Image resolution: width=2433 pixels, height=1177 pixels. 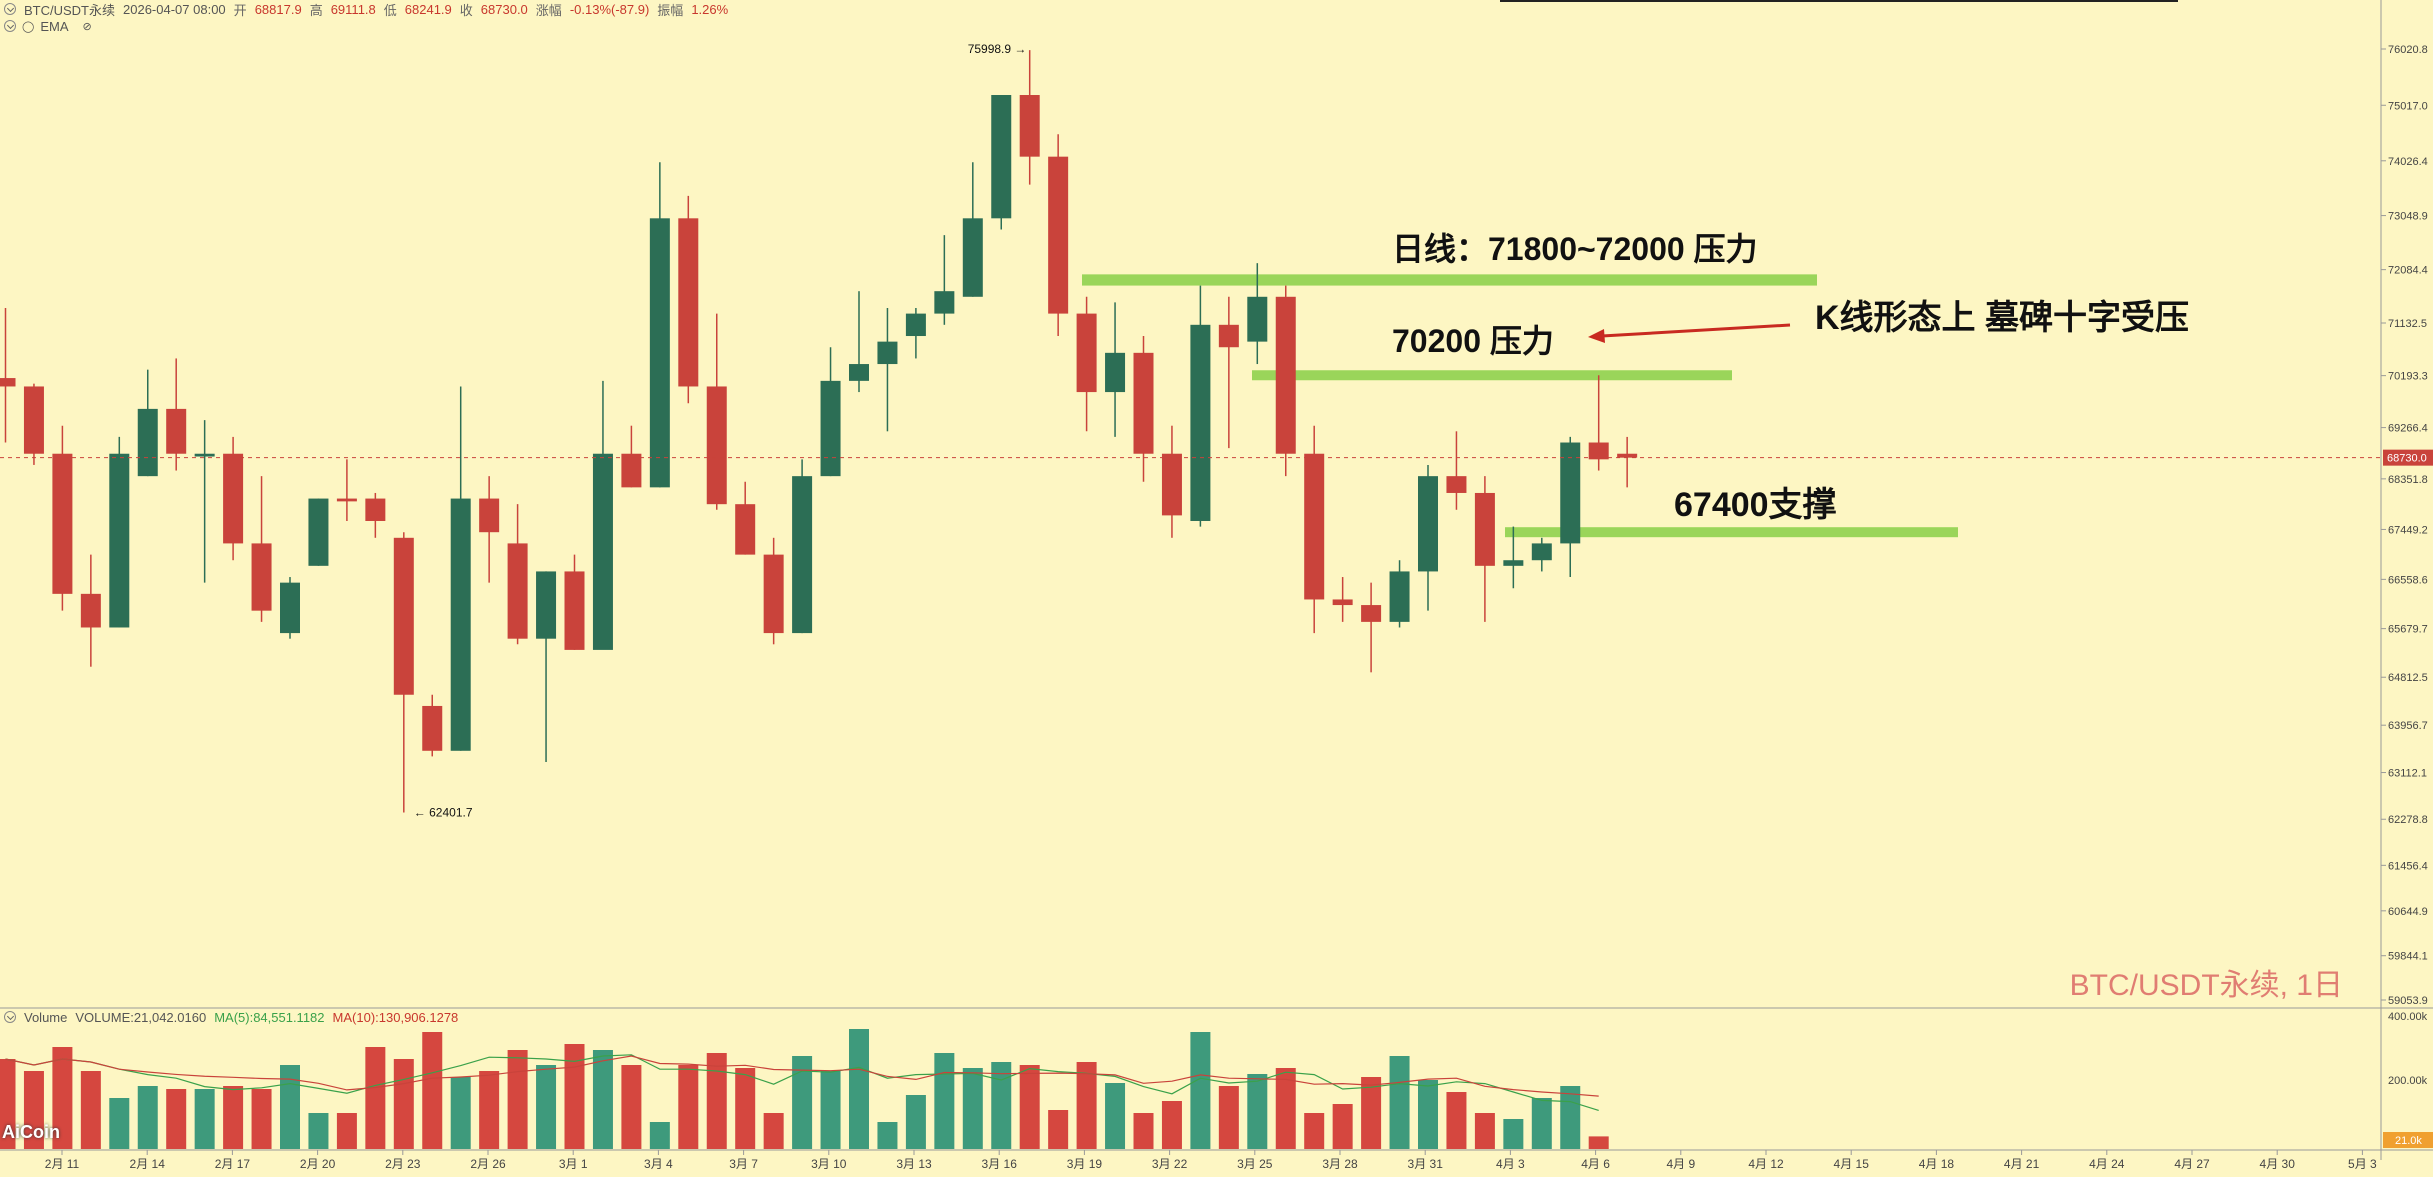 I want to click on ma-lines, so click(x=802, y=1083).